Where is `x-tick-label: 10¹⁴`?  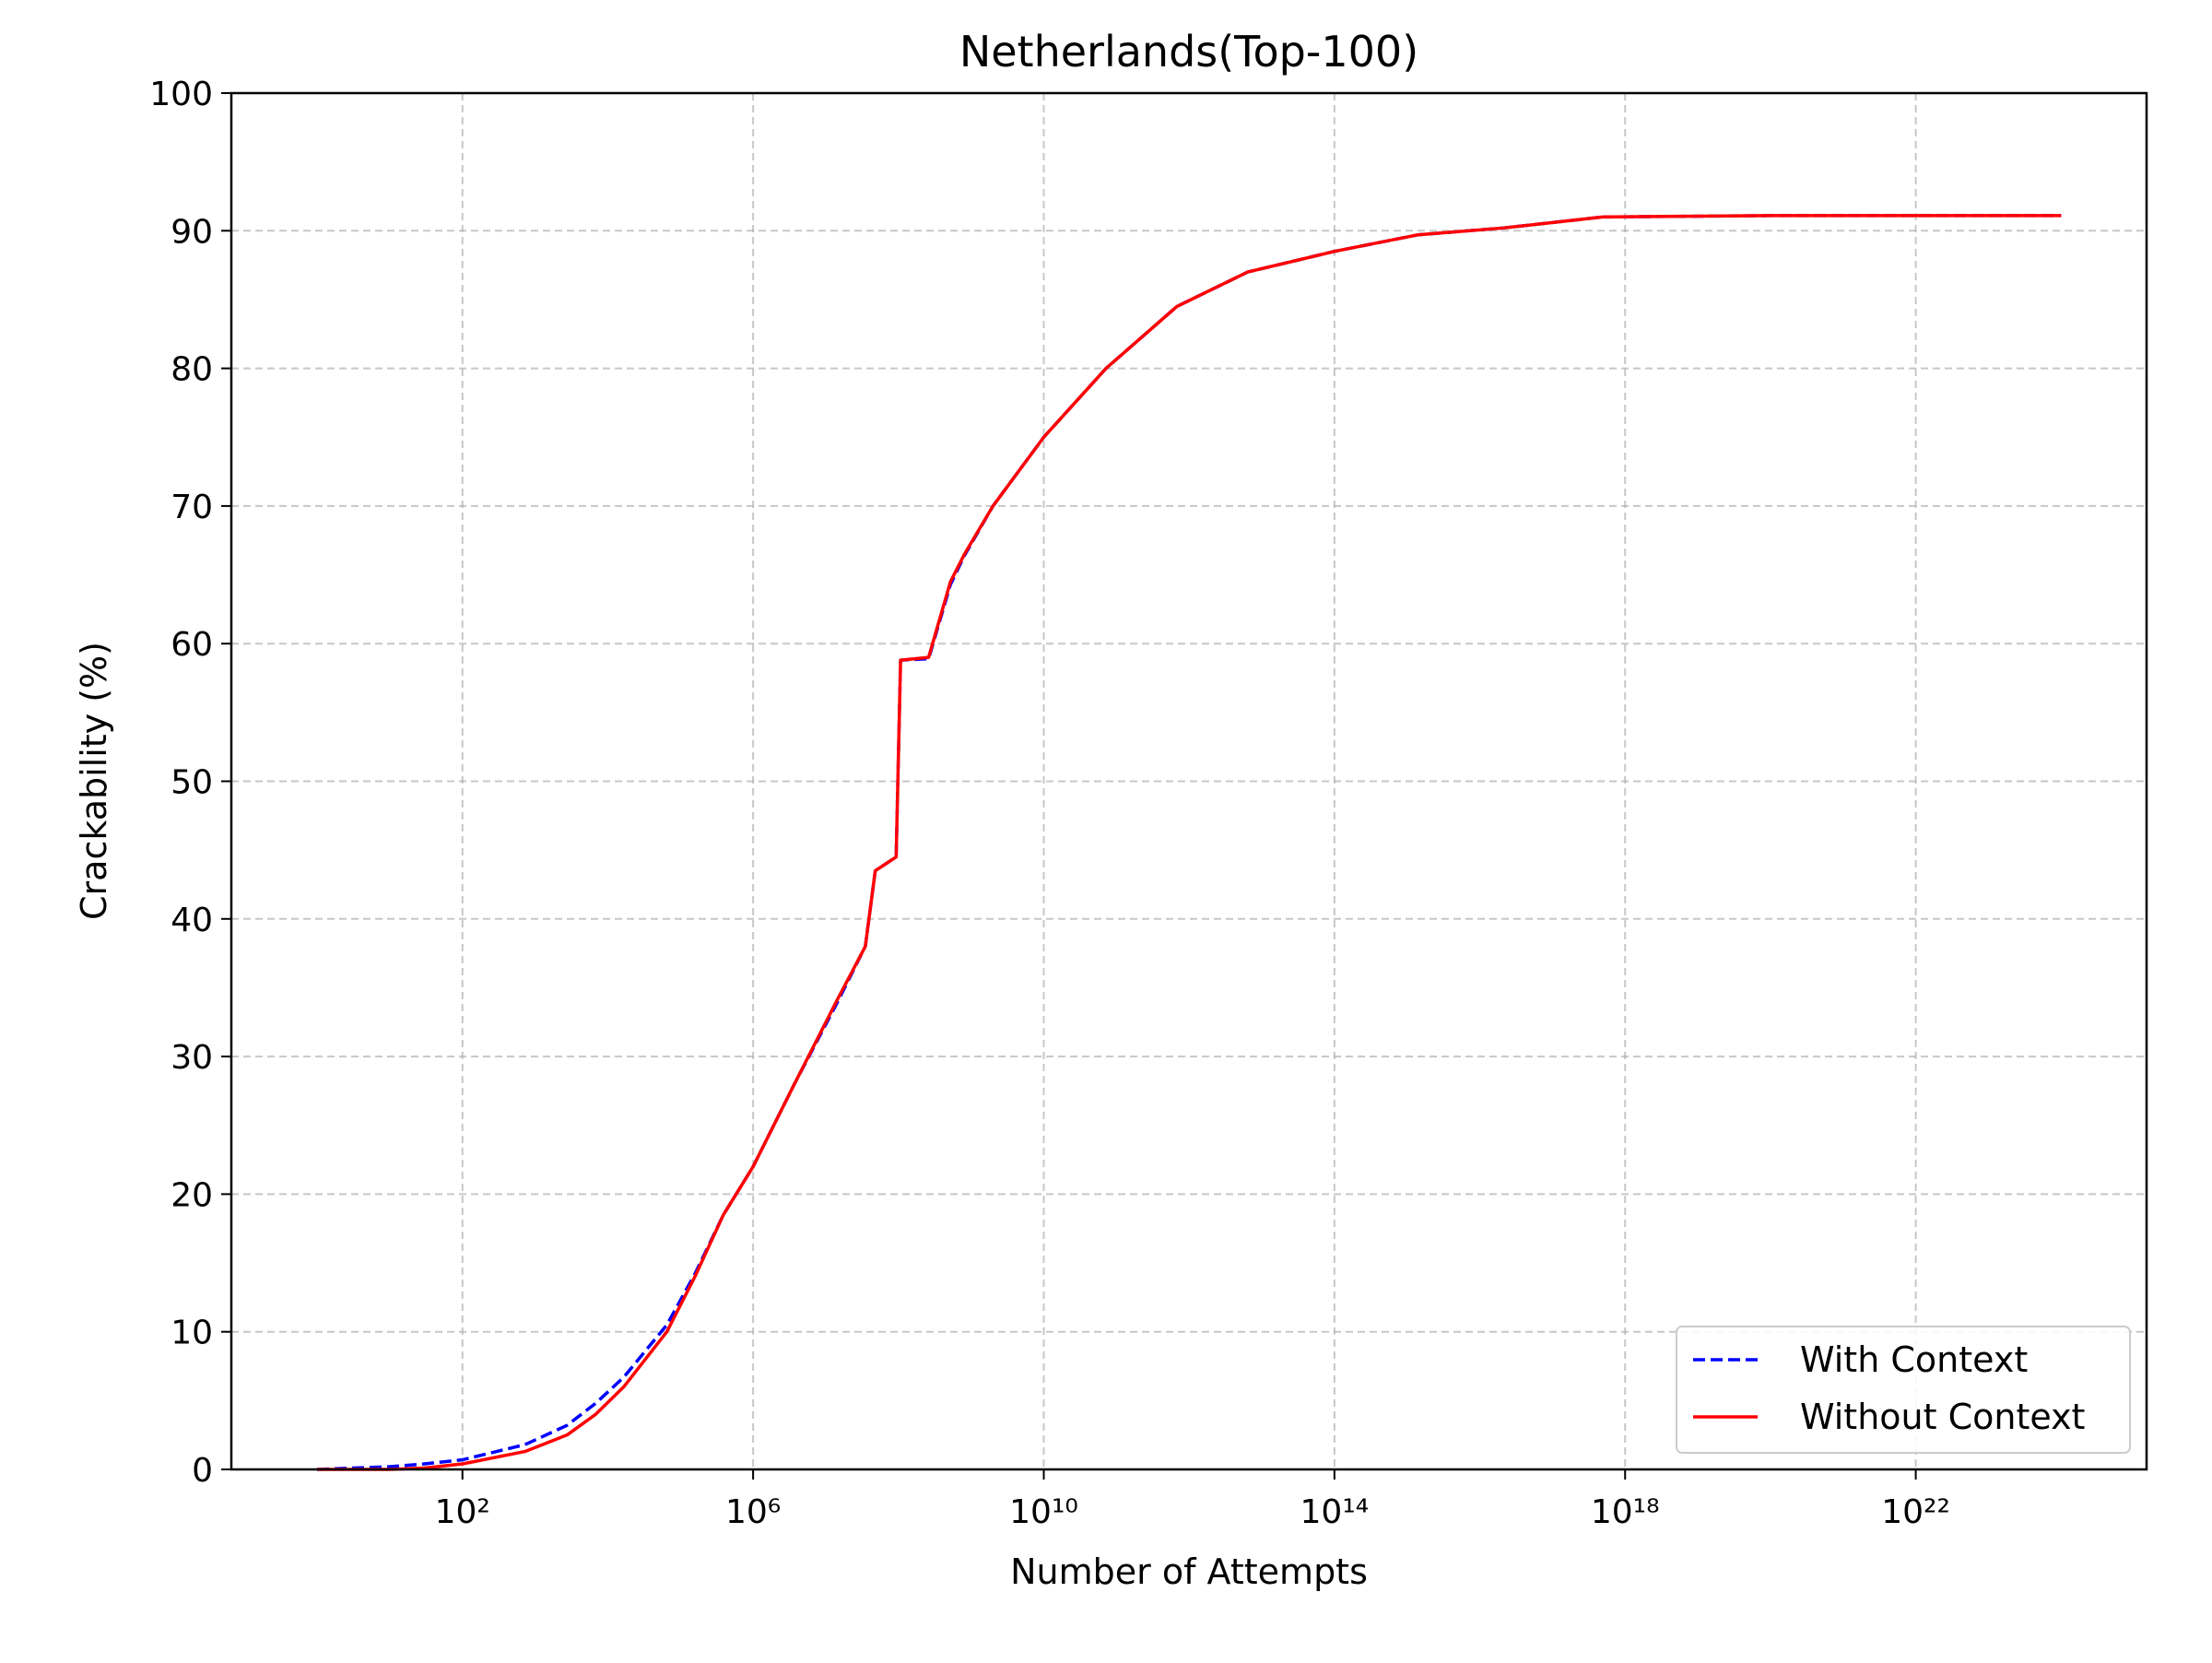
x-tick-label: 10¹⁴ is located at coordinates (1335, 1512).